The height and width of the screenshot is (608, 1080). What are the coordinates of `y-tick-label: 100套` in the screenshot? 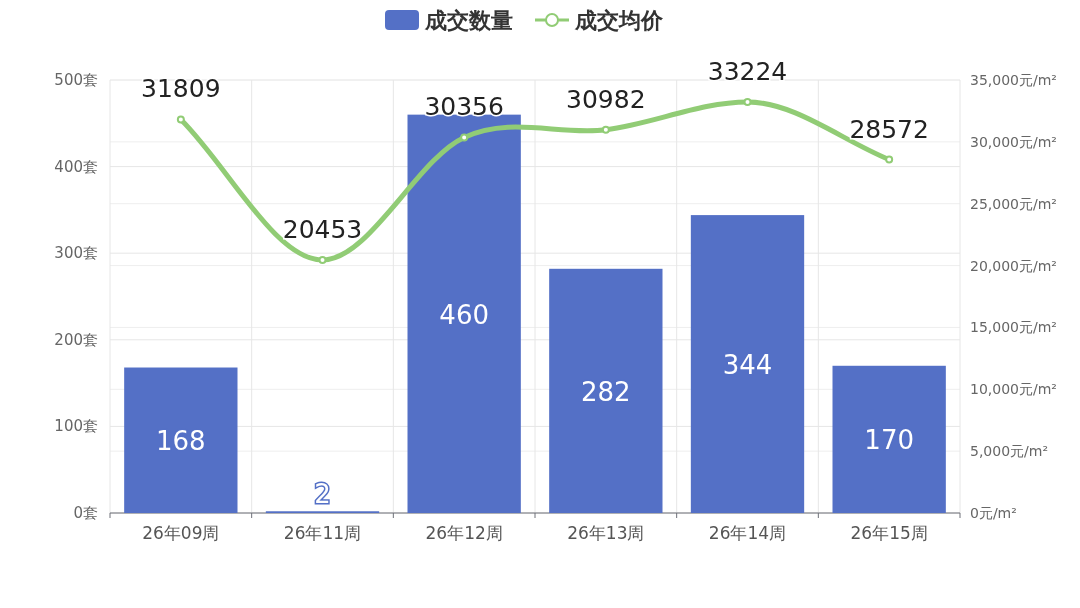 It's located at (76, 426).